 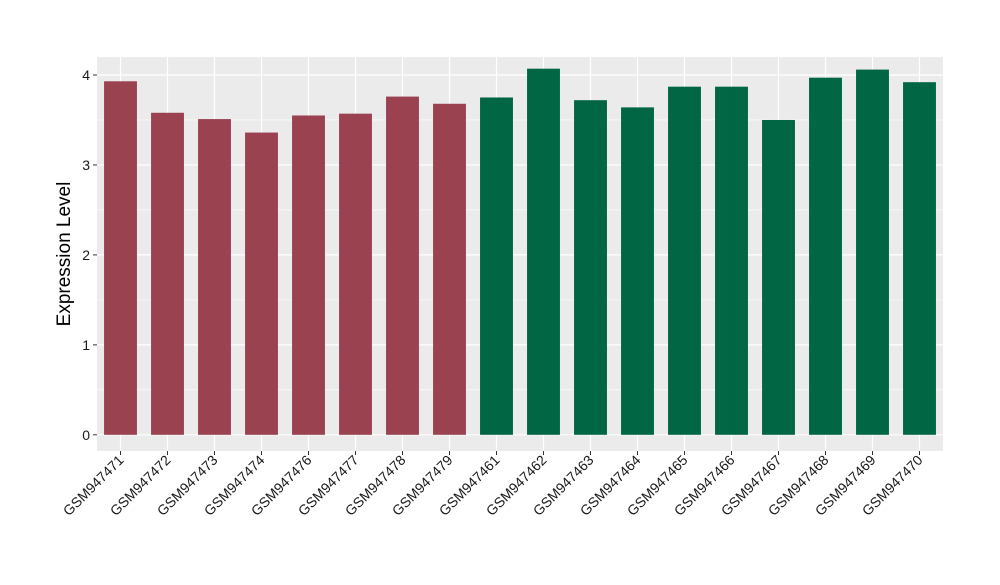 What do you see at coordinates (86, 165) in the screenshot?
I see `y-tick-label: 3` at bounding box center [86, 165].